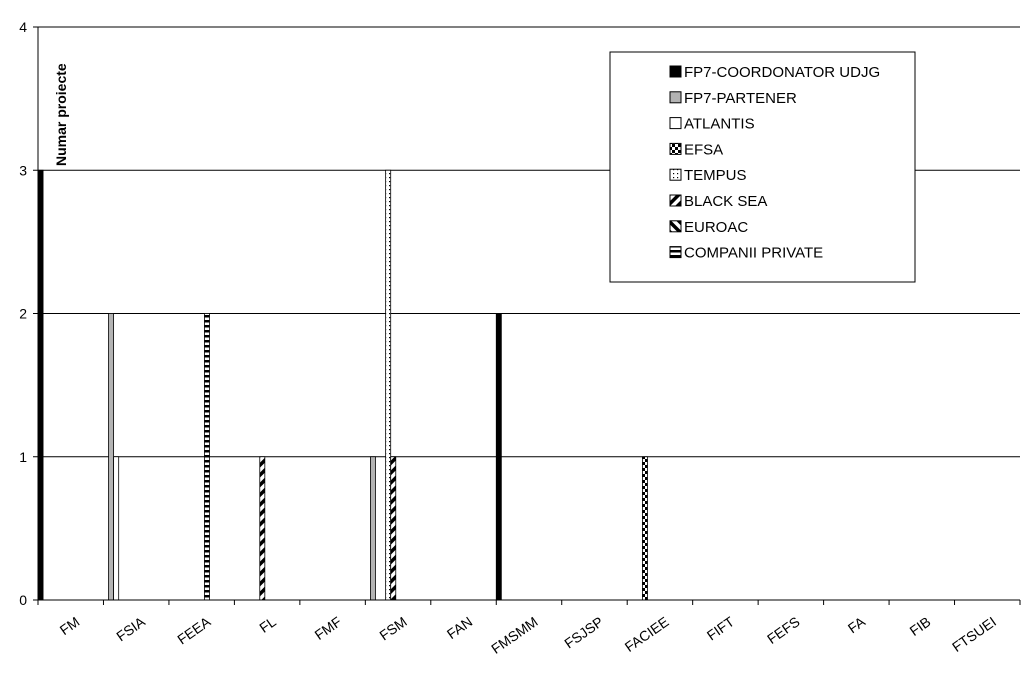 The width and height of the screenshot is (1031, 678). I want to click on legend-box, so click(762, 167).